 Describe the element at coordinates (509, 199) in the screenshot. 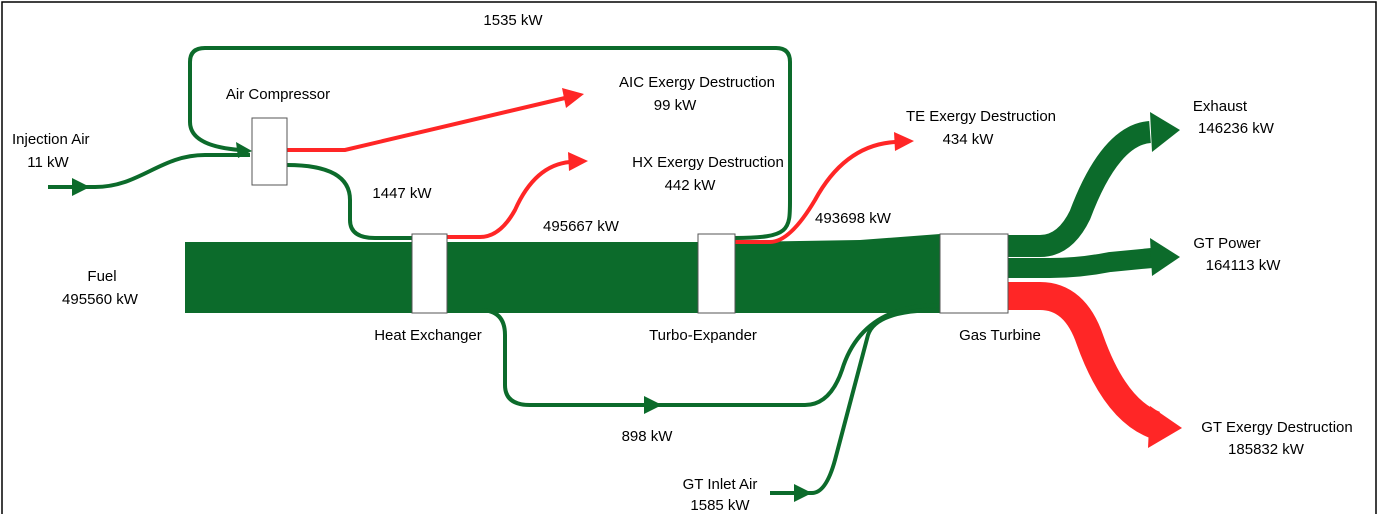

I see `flow-hx` at that location.